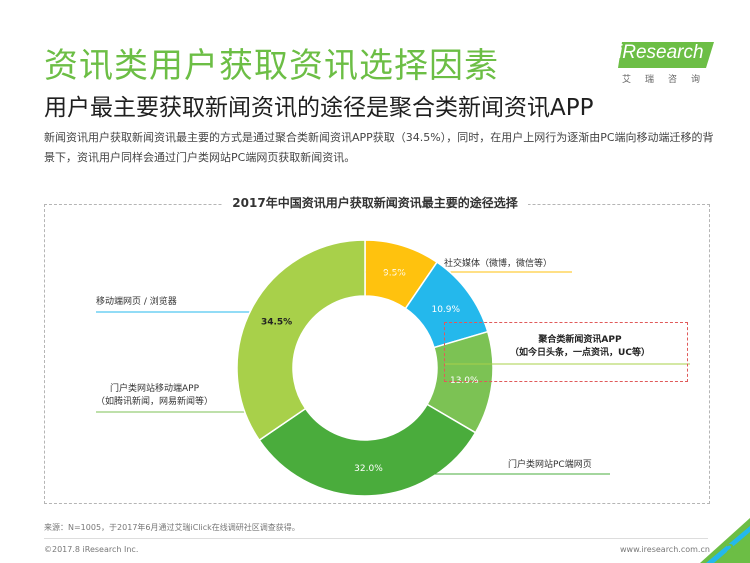 The image size is (750, 563). Describe the element at coordinates (276, 322) in the screenshot. I see `slice-value-label-4: 34.5%` at that location.